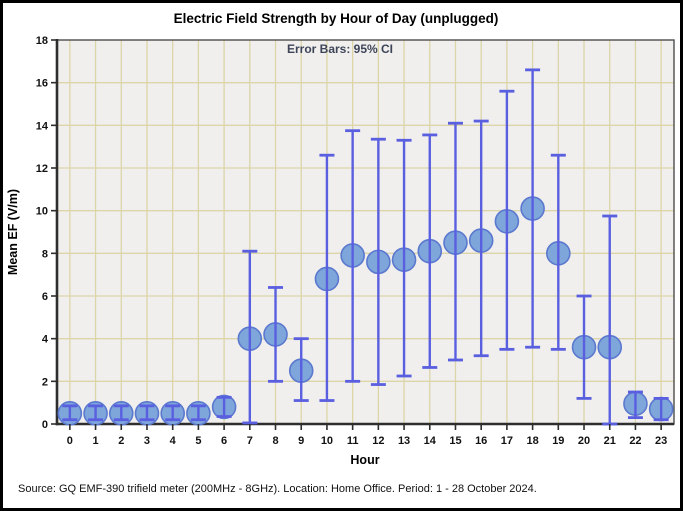 This screenshot has height=511, width=683. What do you see at coordinates (70, 441) in the screenshot?
I see `x-tick-label: 0` at bounding box center [70, 441].